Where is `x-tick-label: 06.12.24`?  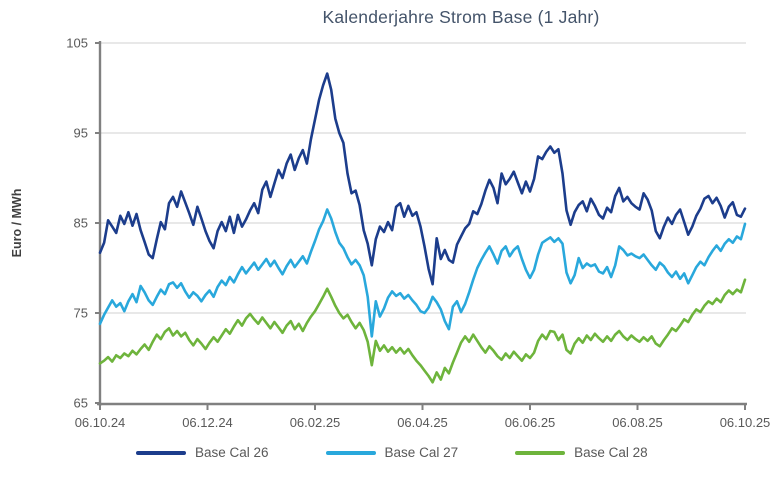 x-tick-label: 06.12.24 is located at coordinates (207, 422).